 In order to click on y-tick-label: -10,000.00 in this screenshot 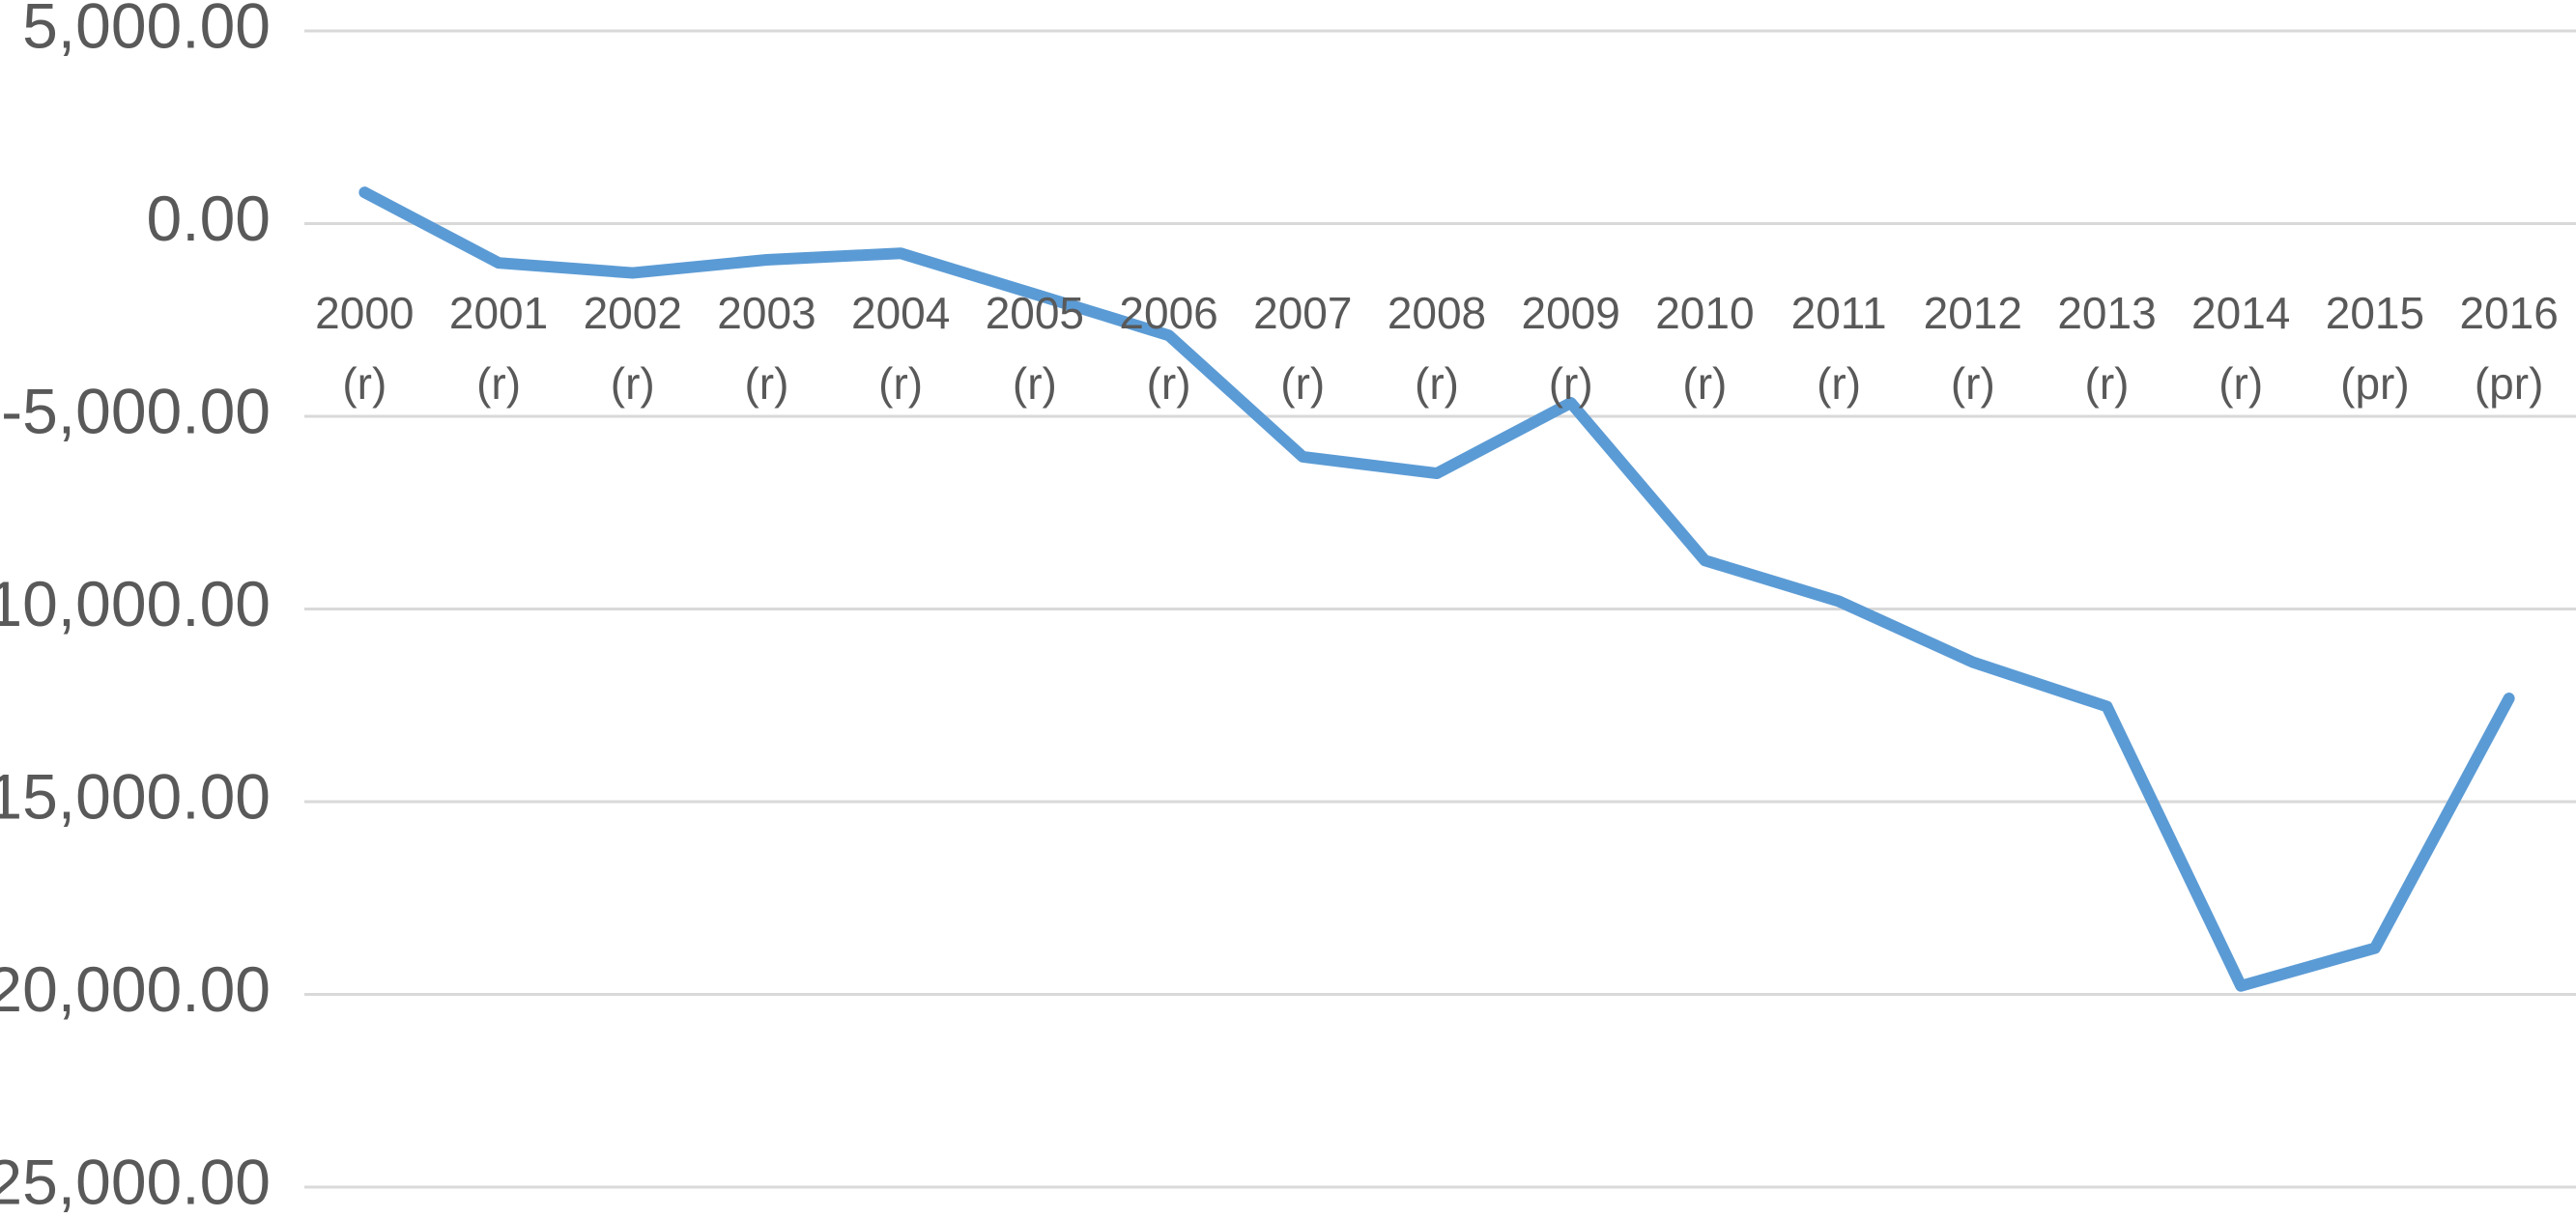, I will do `click(135, 603)`.